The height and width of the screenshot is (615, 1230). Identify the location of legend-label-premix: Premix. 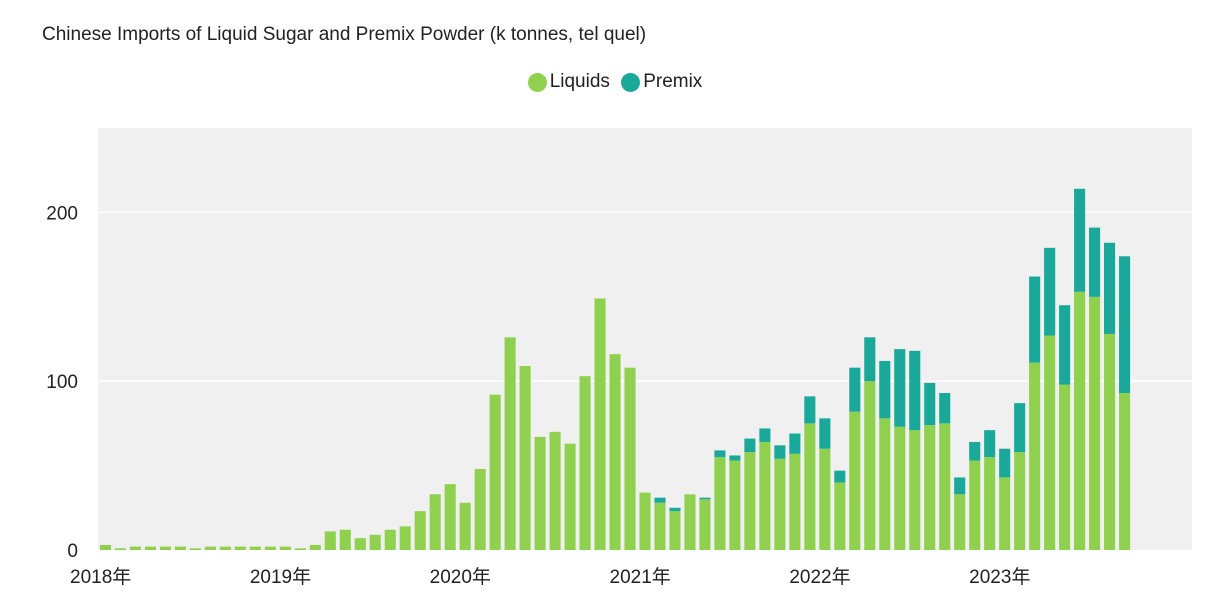
(673, 81).